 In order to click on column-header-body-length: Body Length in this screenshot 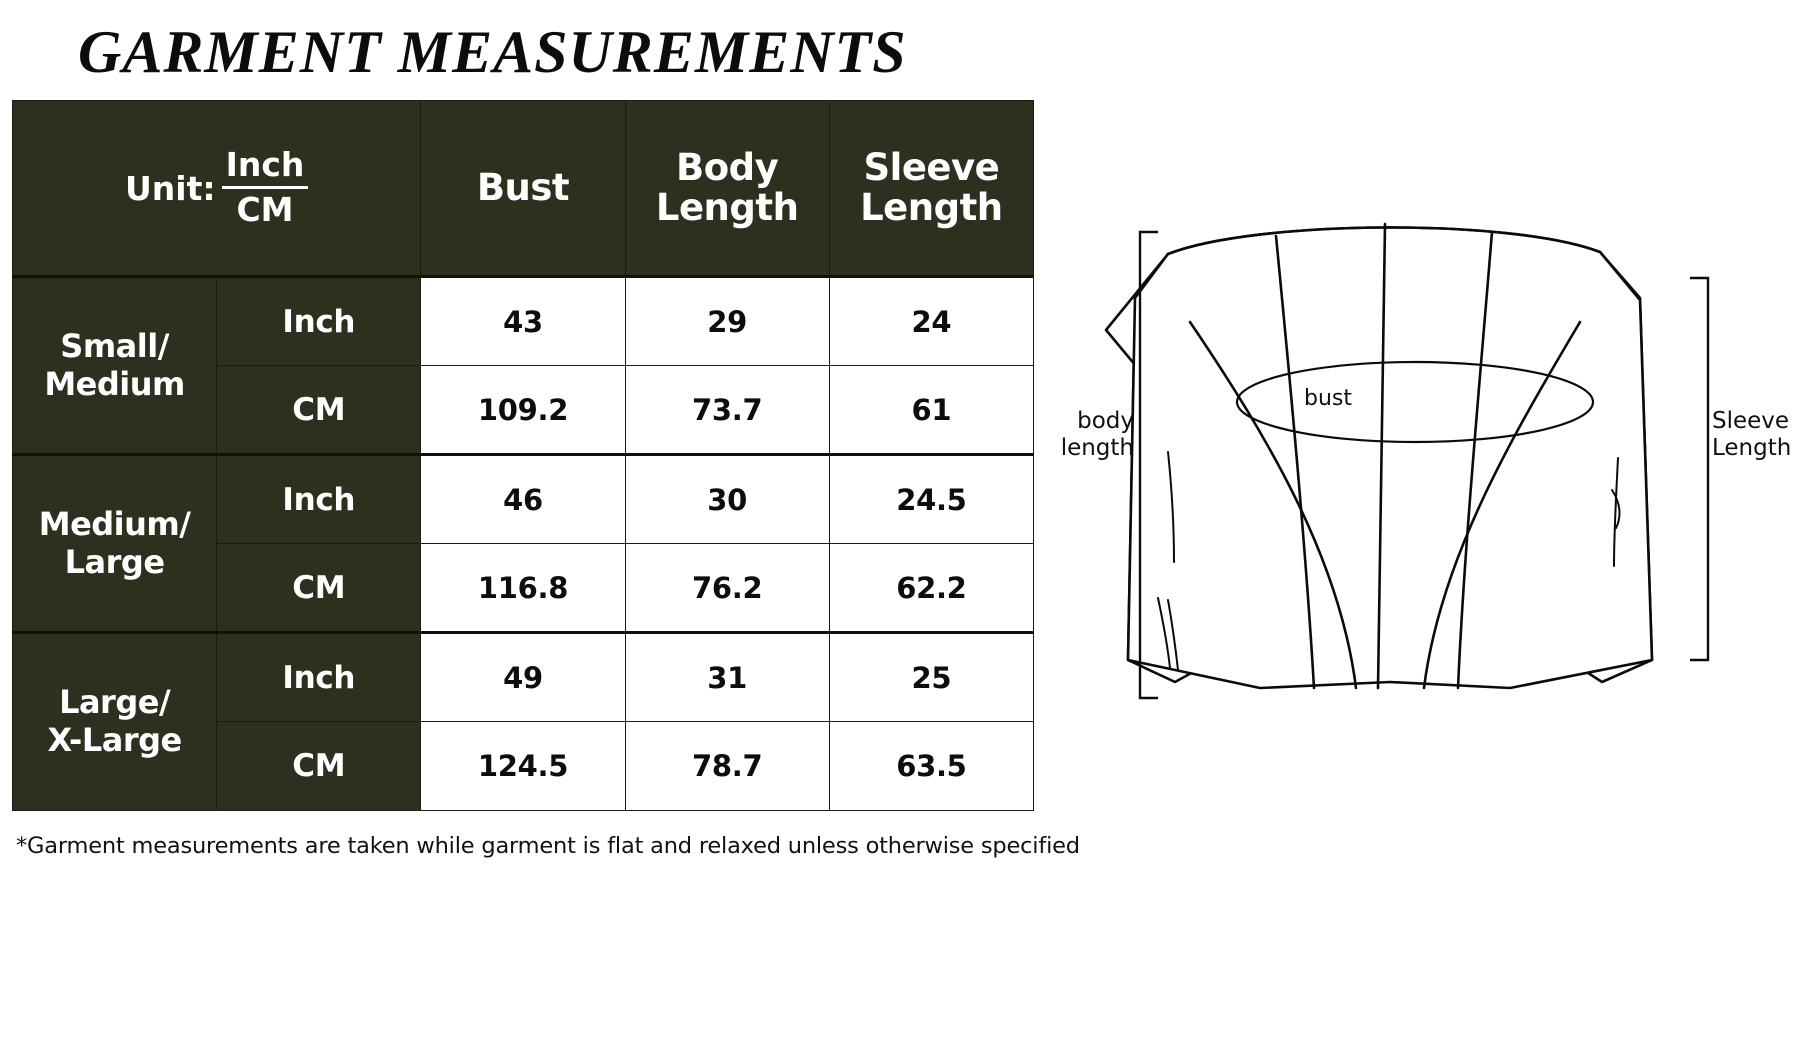, I will do `click(727, 188)`.